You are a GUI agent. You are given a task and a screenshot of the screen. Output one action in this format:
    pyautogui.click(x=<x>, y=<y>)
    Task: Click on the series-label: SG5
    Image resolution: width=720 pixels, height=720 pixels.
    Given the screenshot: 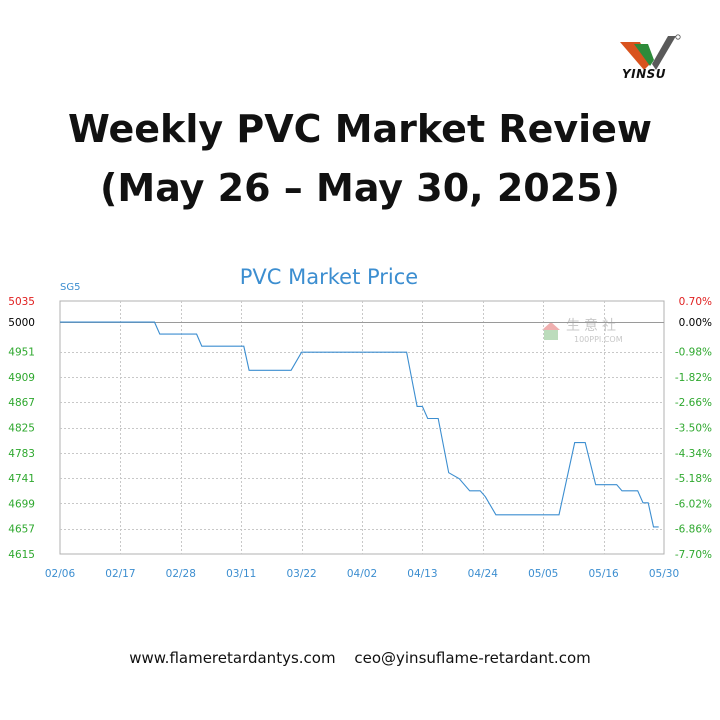 What is the action you would take?
    pyautogui.click(x=70, y=287)
    